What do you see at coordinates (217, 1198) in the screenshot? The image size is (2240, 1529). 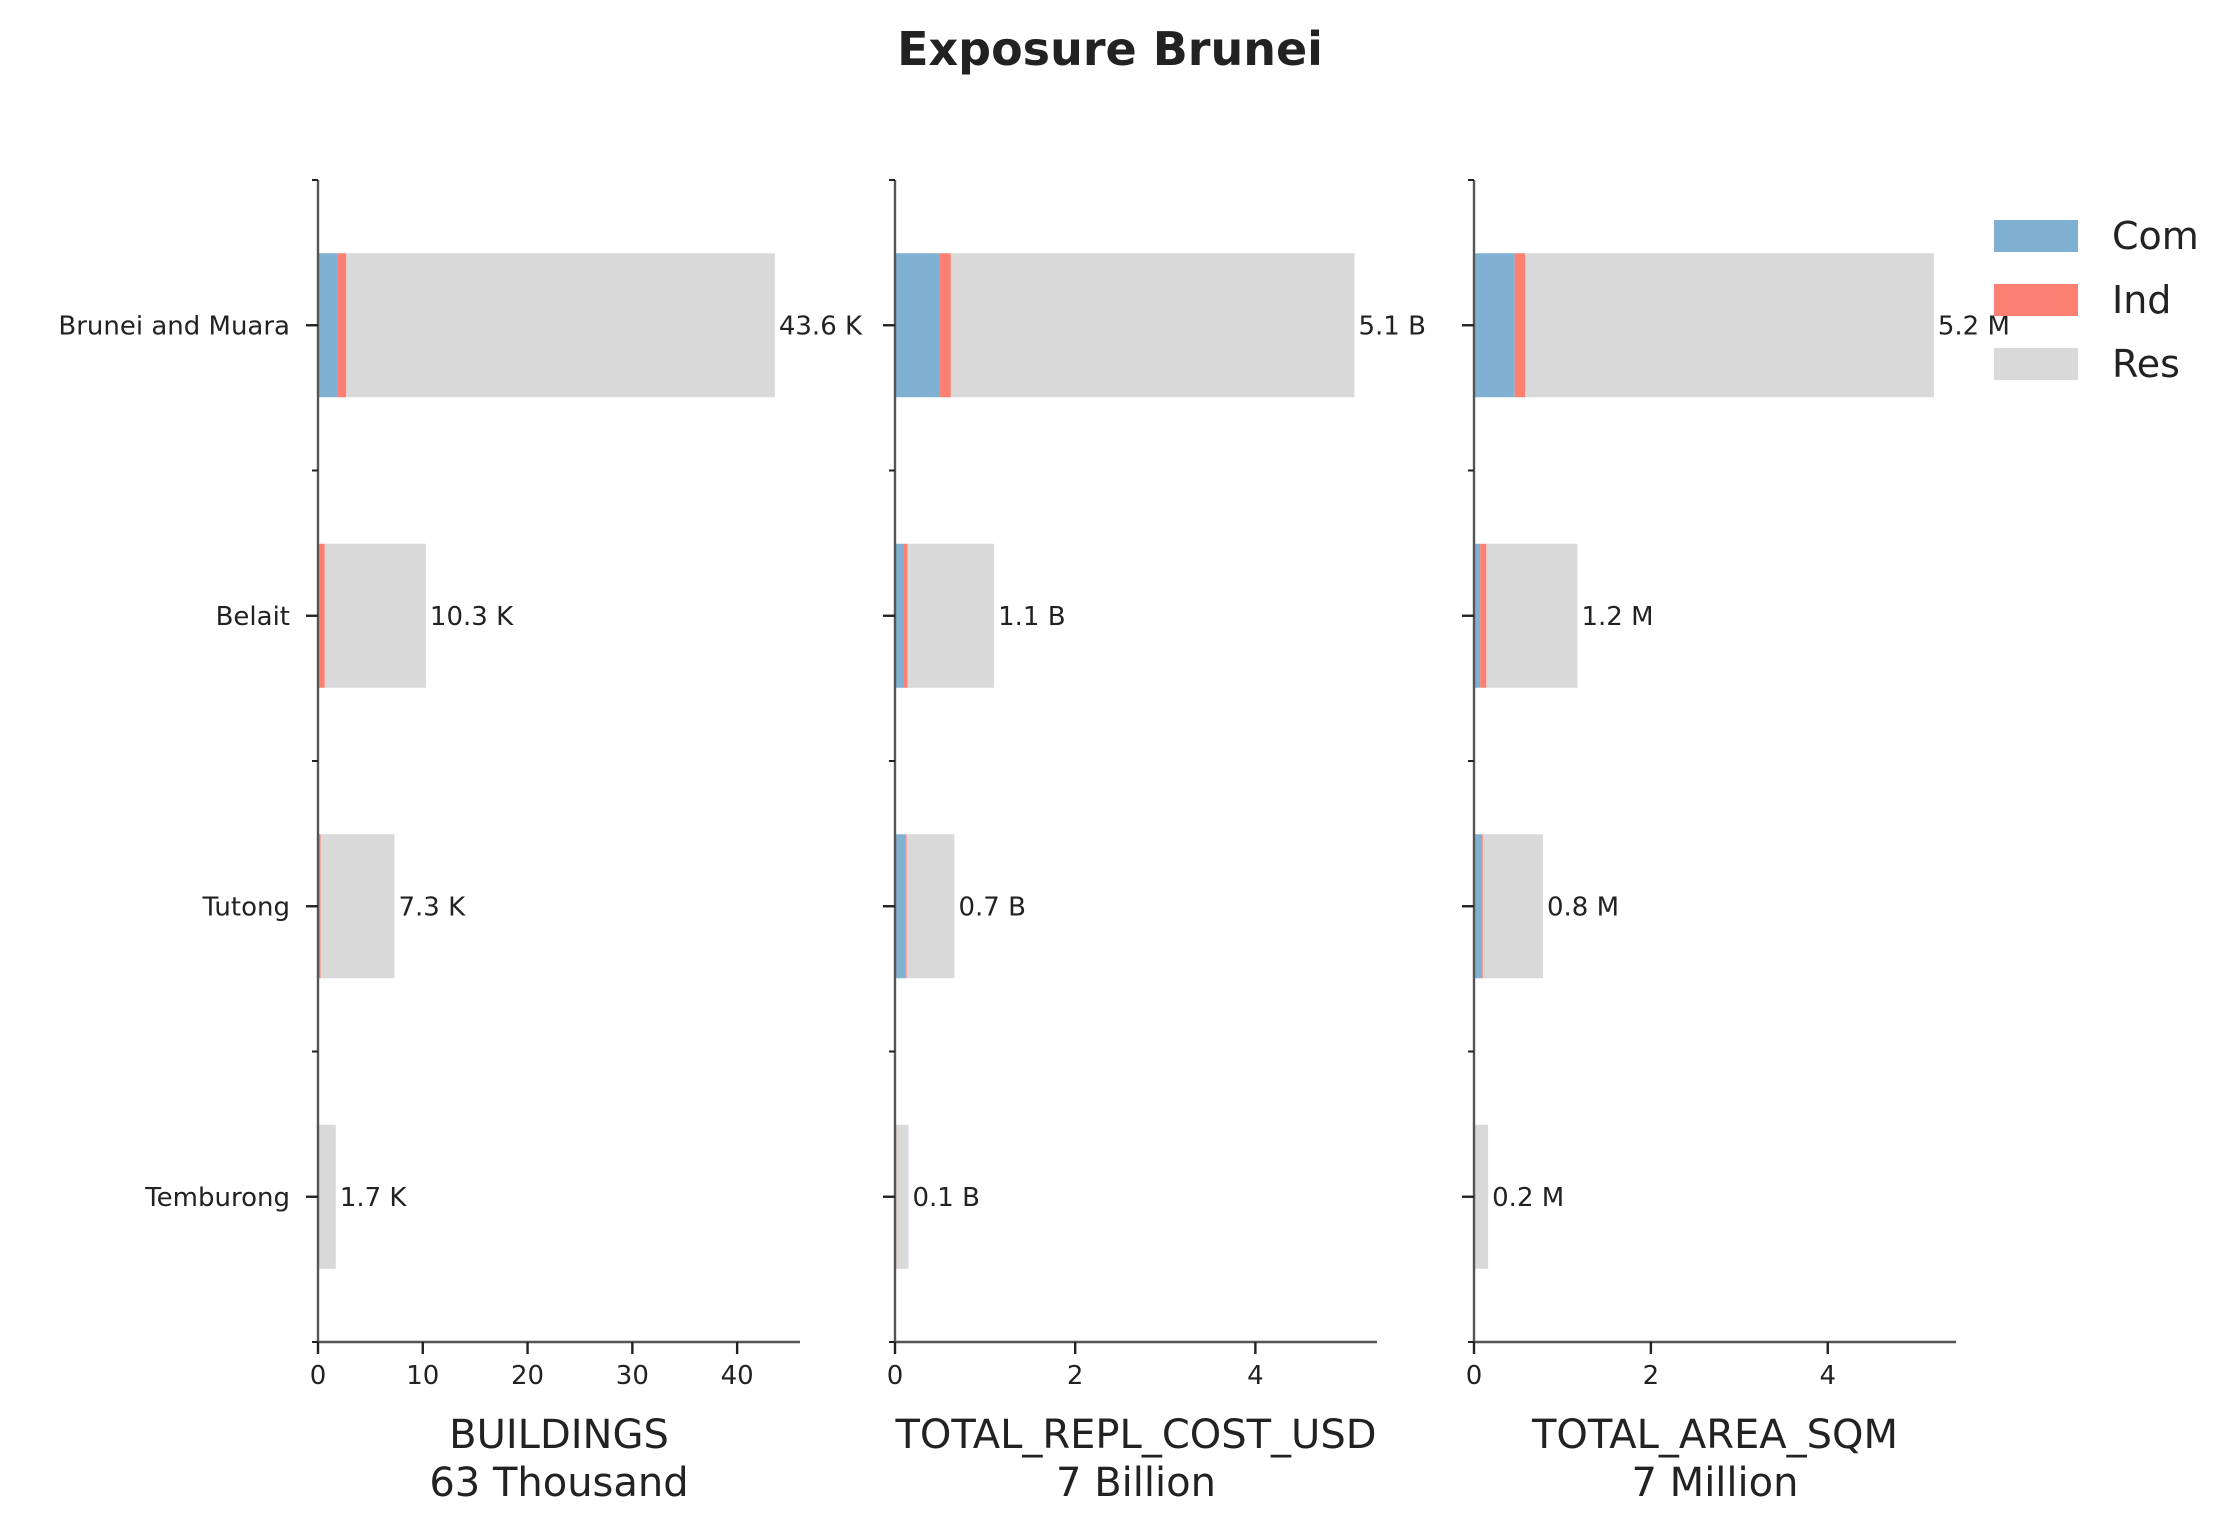 I see `y-tick-label-4: Temburong` at bounding box center [217, 1198].